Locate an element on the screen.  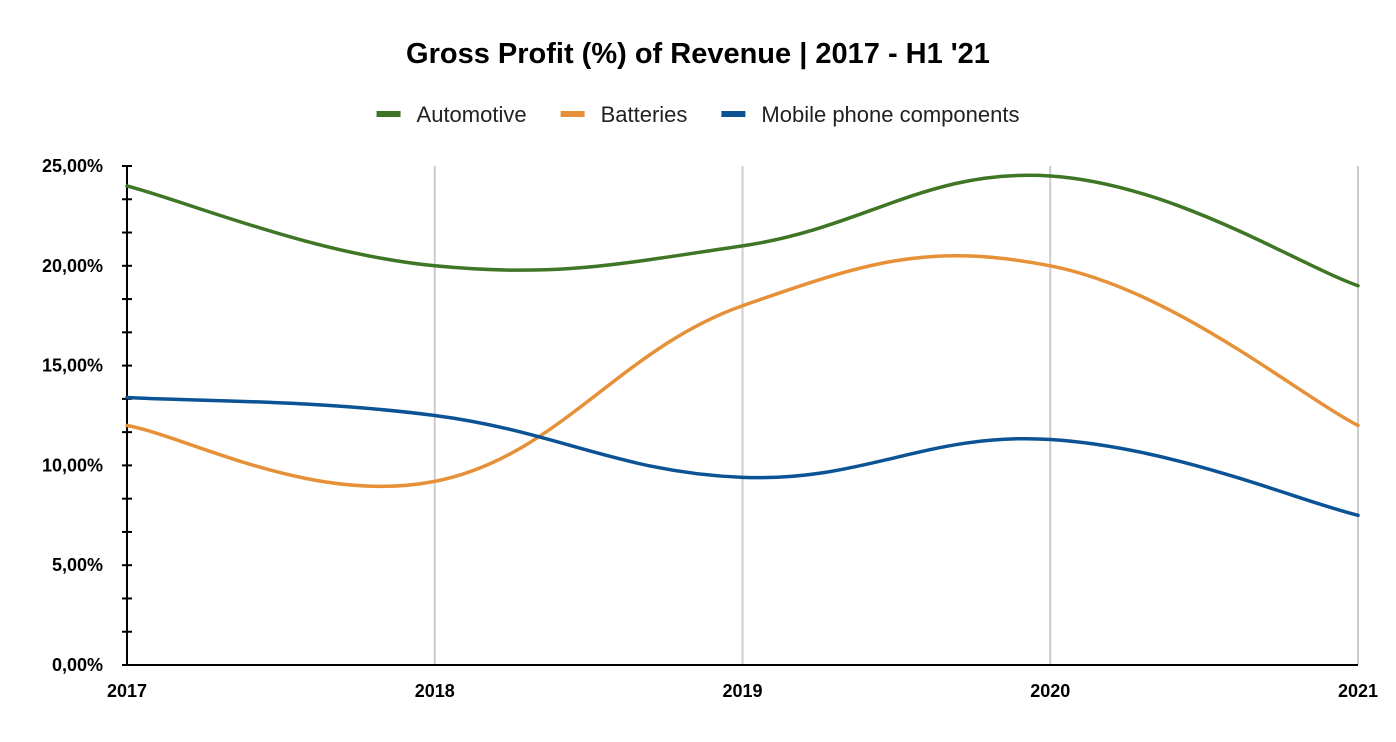
y-tick-label: 25,00% is located at coordinates (72, 166).